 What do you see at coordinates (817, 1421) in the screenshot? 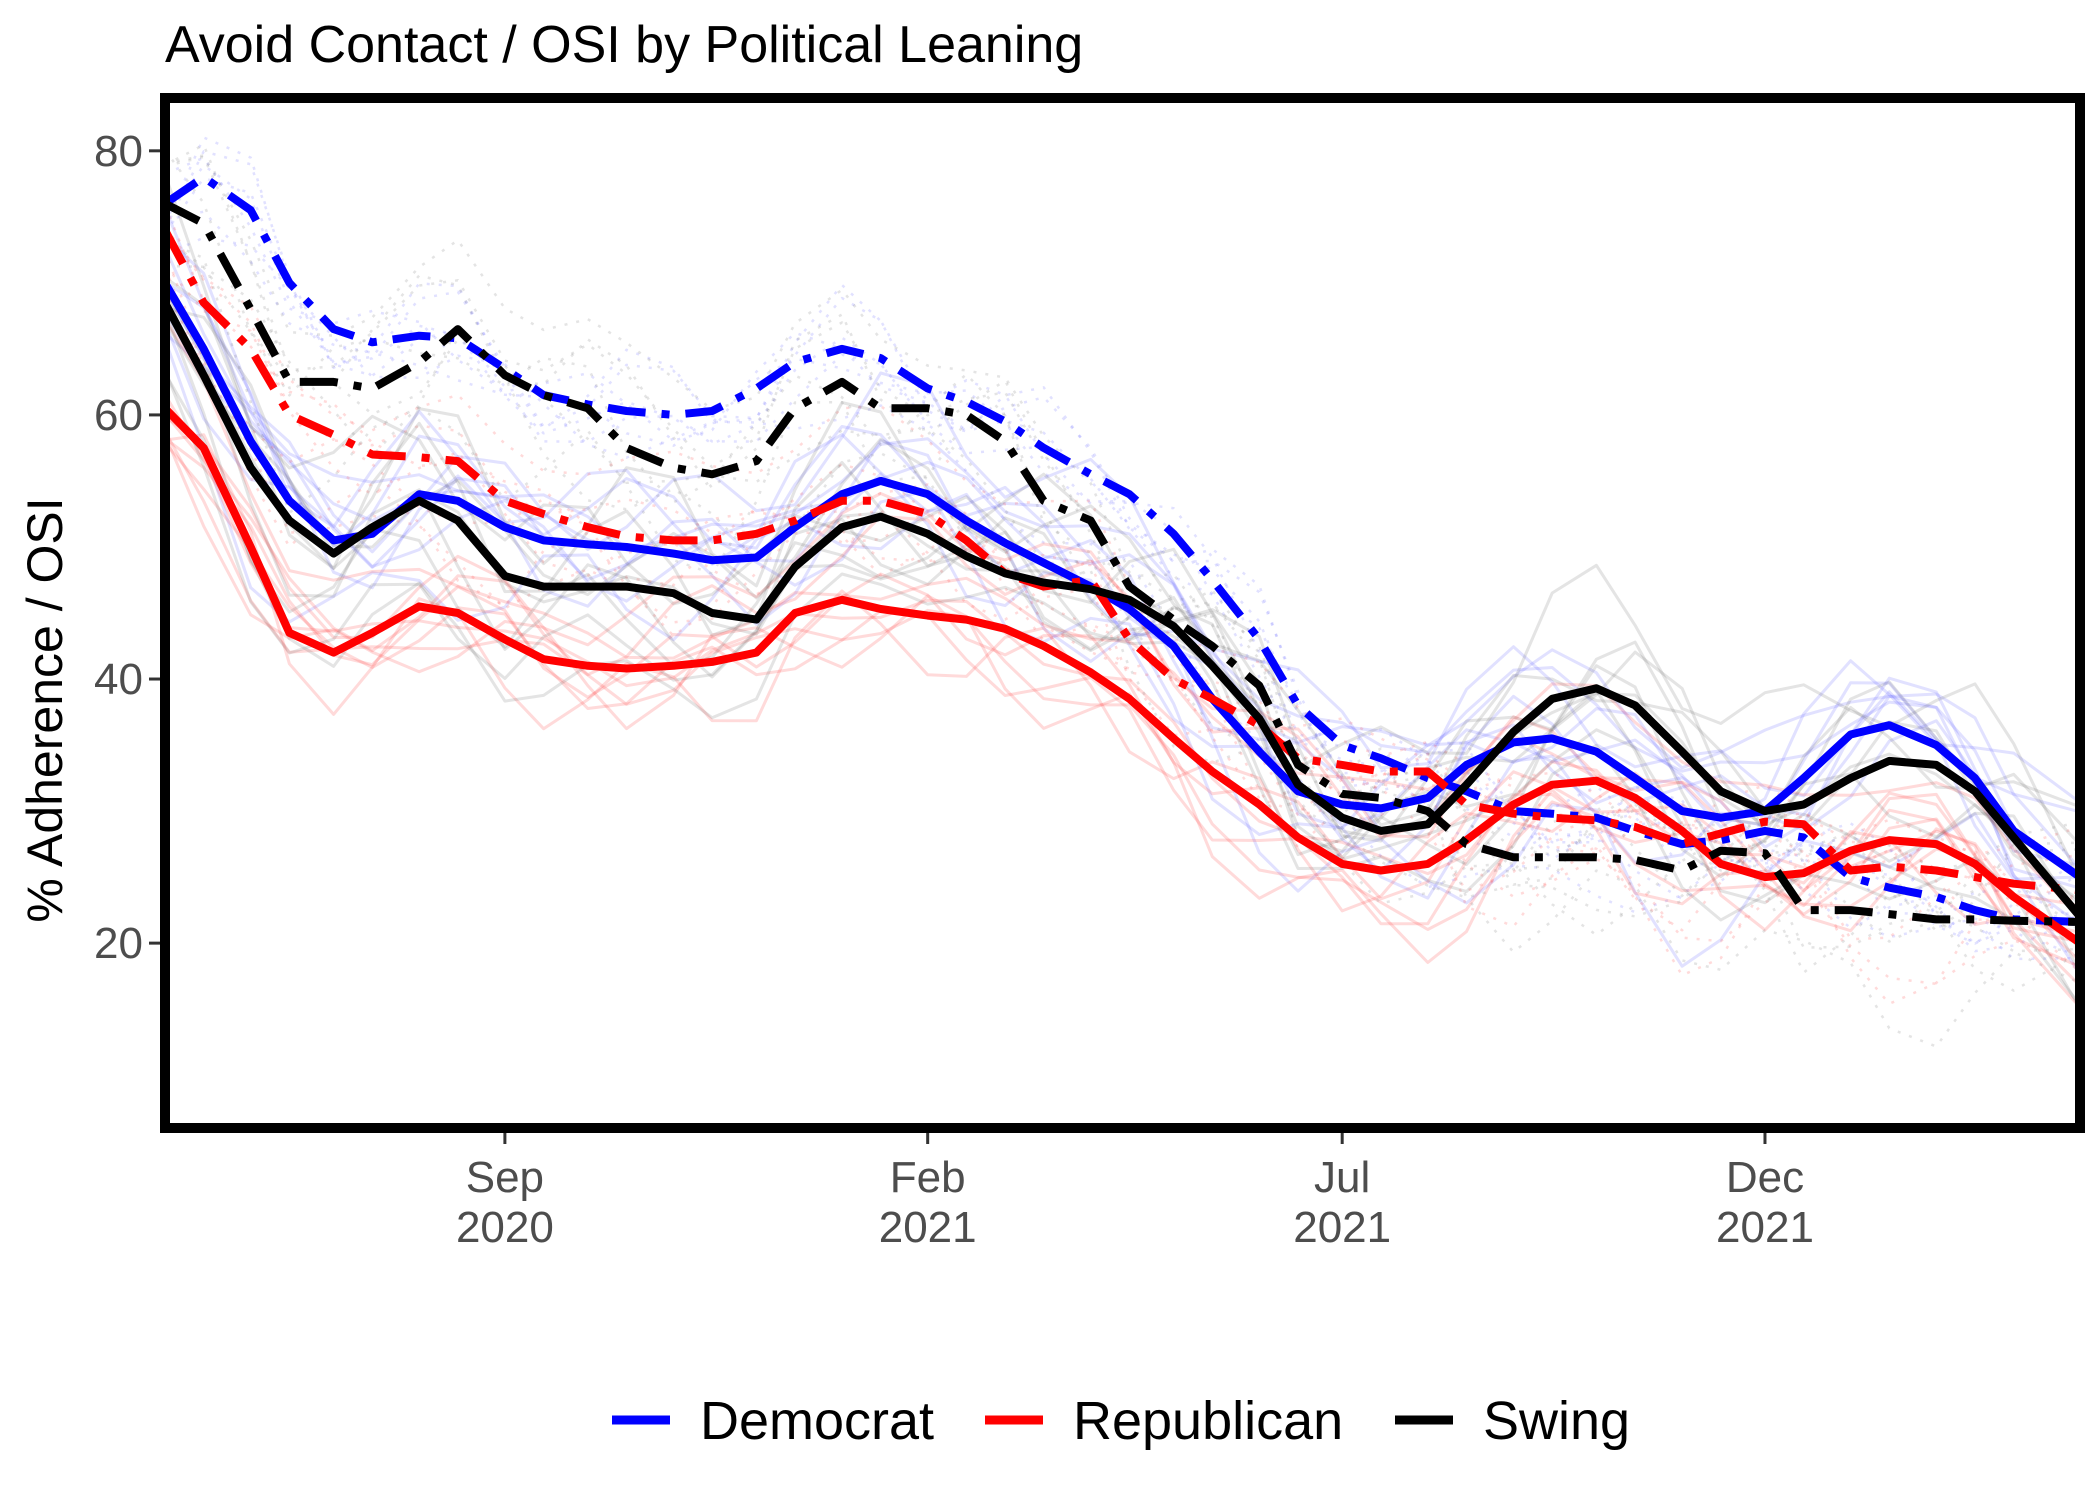
I see `legend-label-democrat: Democrat` at bounding box center [817, 1421].